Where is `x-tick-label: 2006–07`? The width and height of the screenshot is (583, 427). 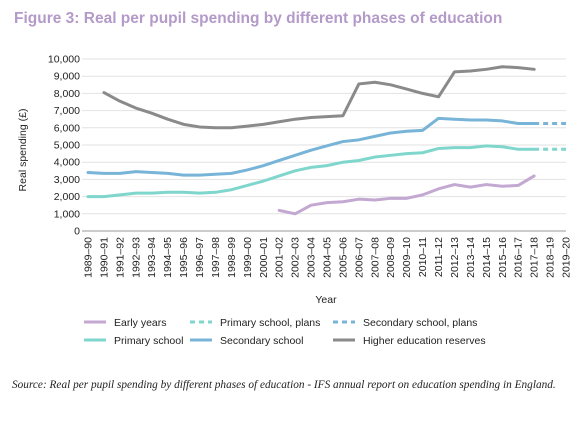 x-tick-label: 2006–07 is located at coordinates (359, 257).